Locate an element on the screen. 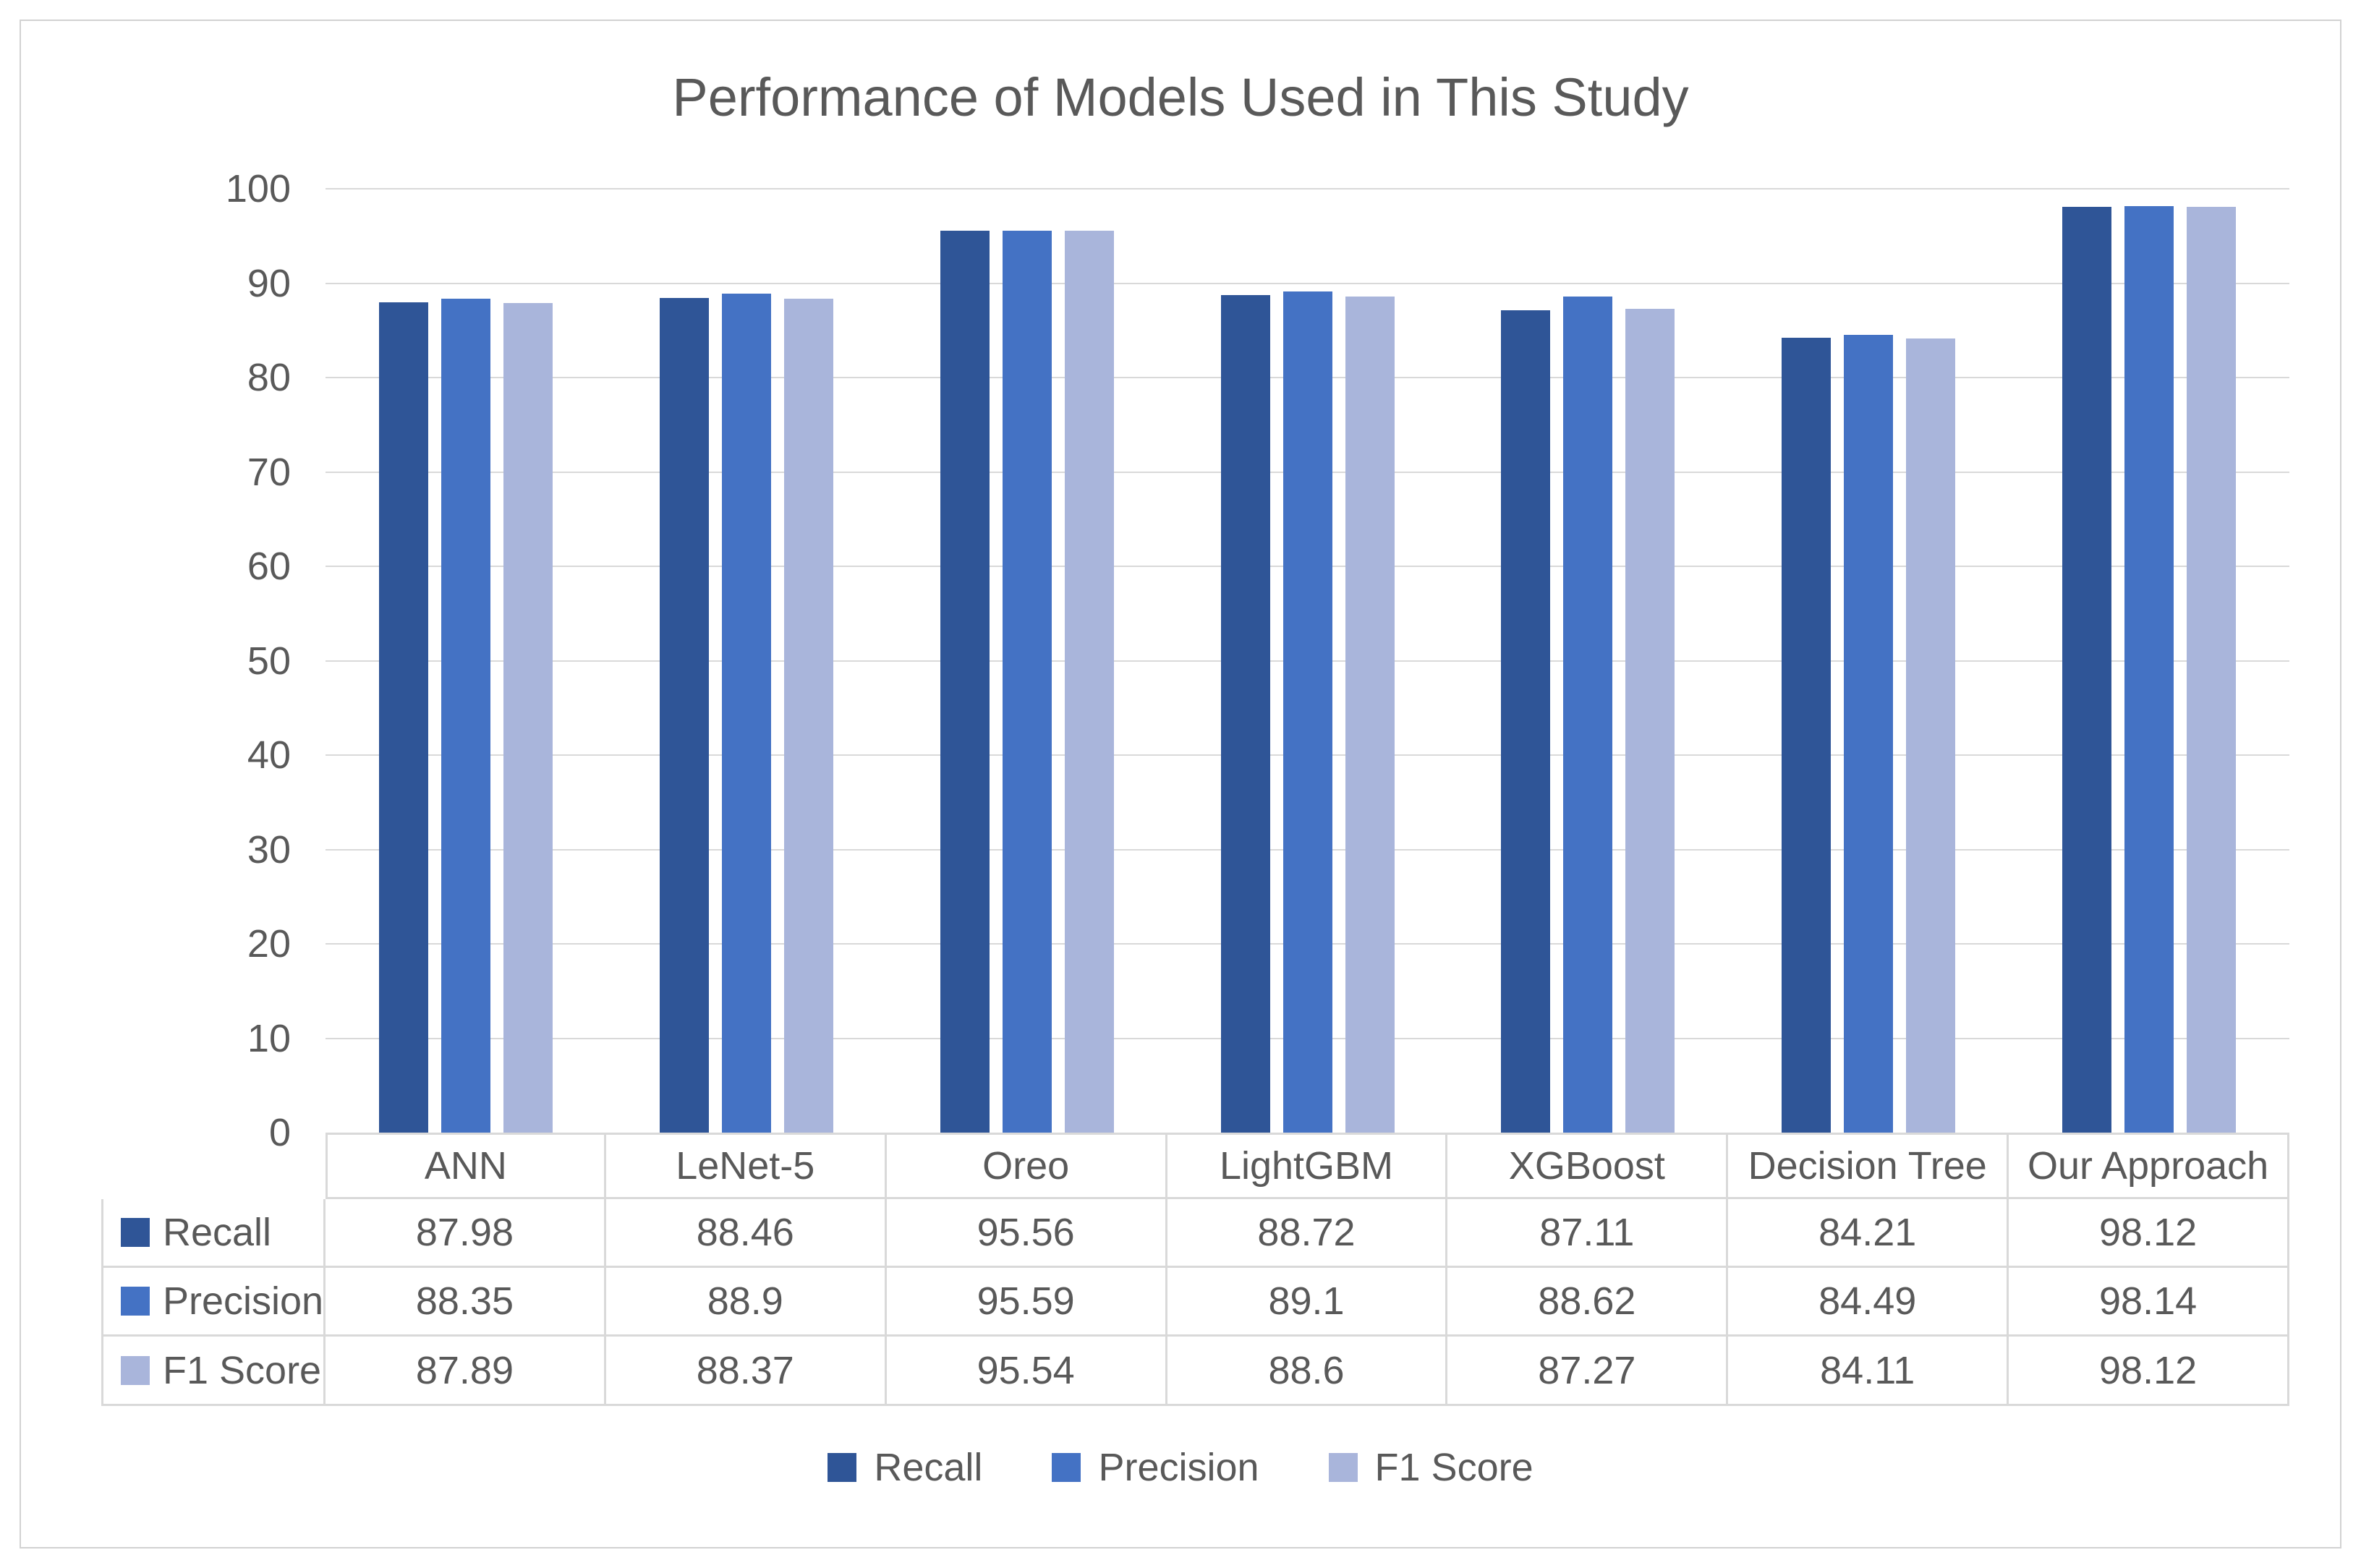 The image size is (2361, 1568). table-value-cell: 88.9 is located at coordinates (746, 1302).